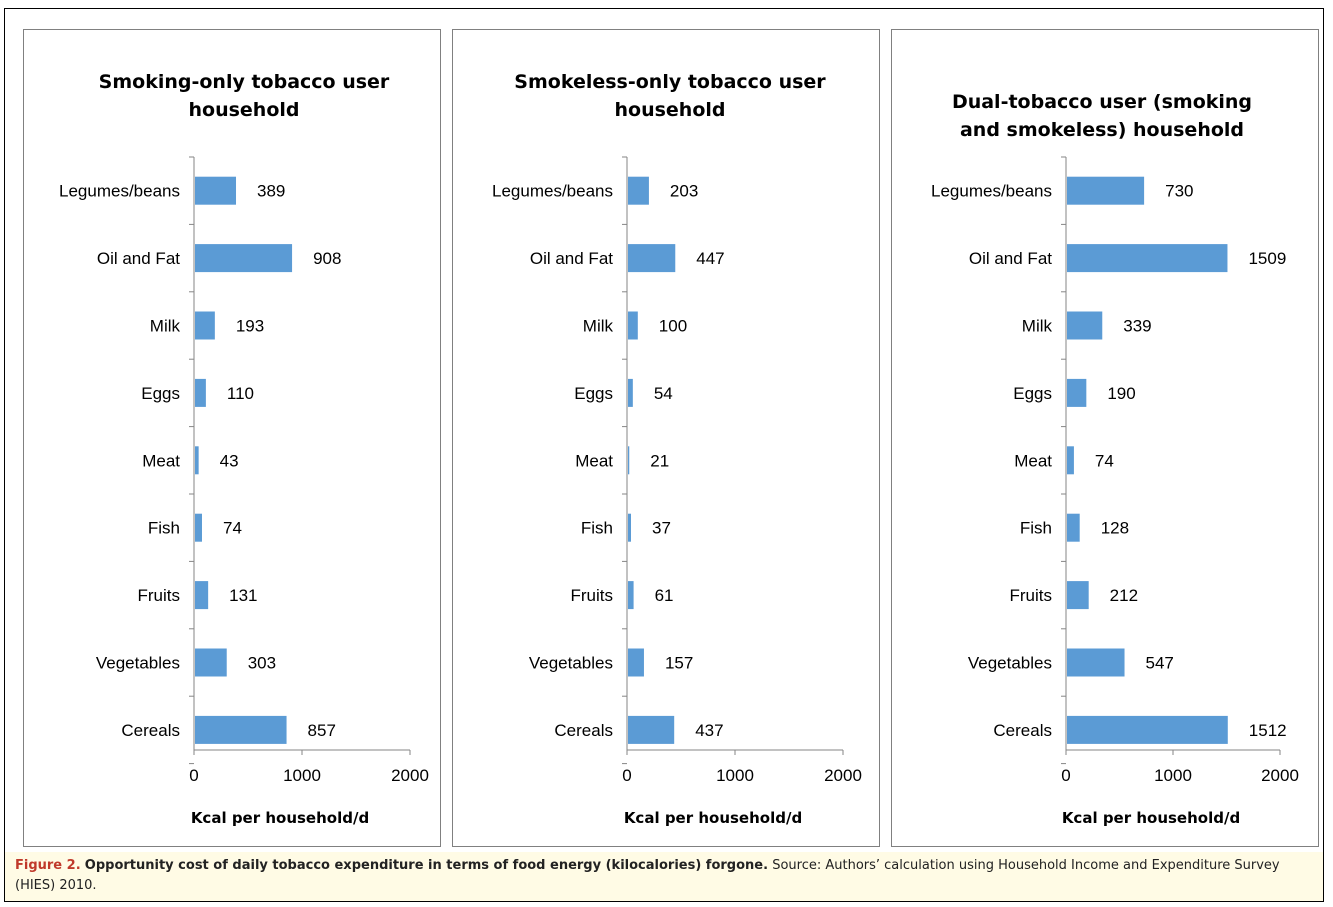 This screenshot has width=1333, height=907. I want to click on data-label: 339, so click(1137, 326).